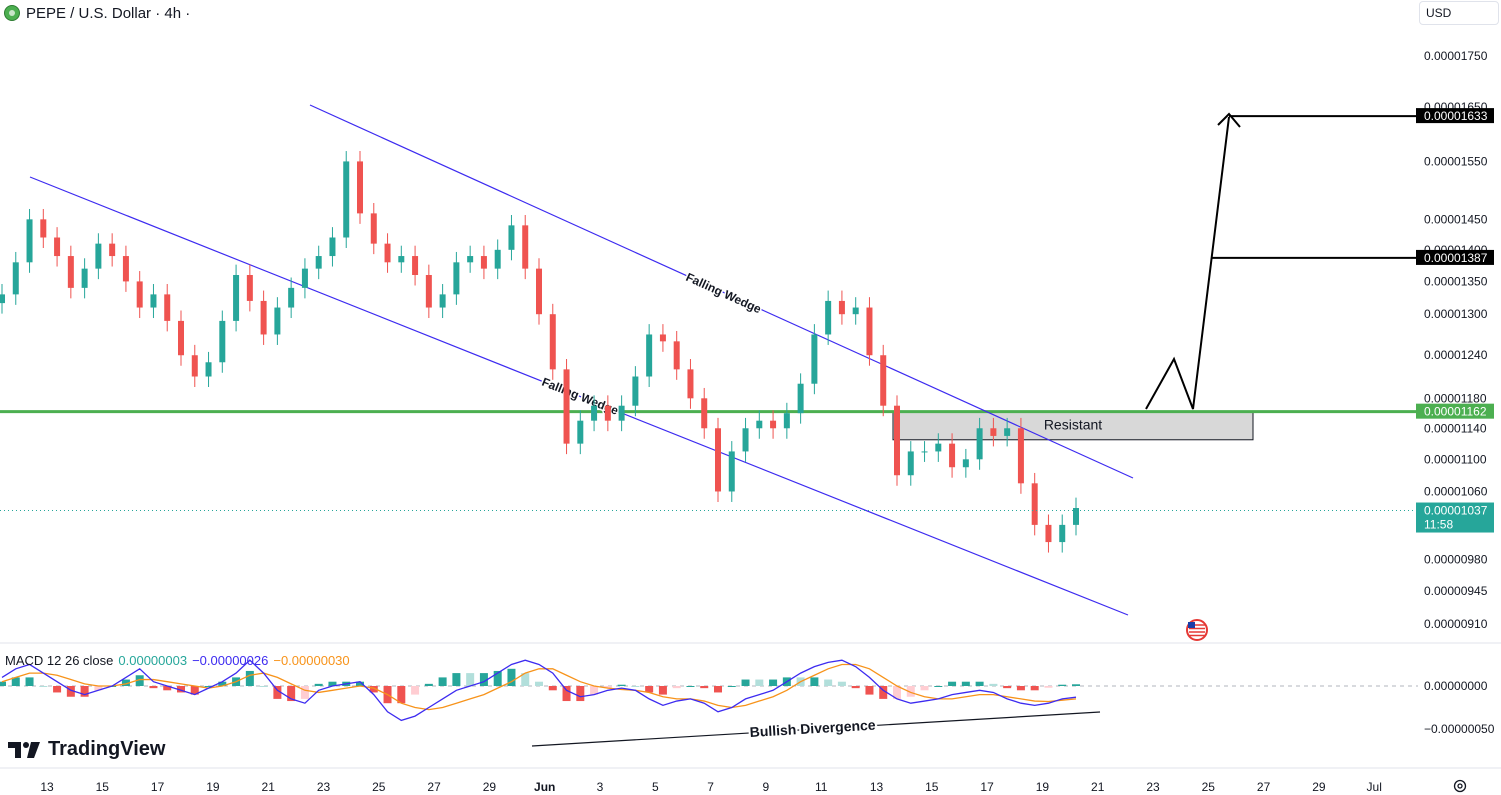 Image resolution: width=1501 pixels, height=795 pixels. I want to click on macd-line, so click(539, 690).